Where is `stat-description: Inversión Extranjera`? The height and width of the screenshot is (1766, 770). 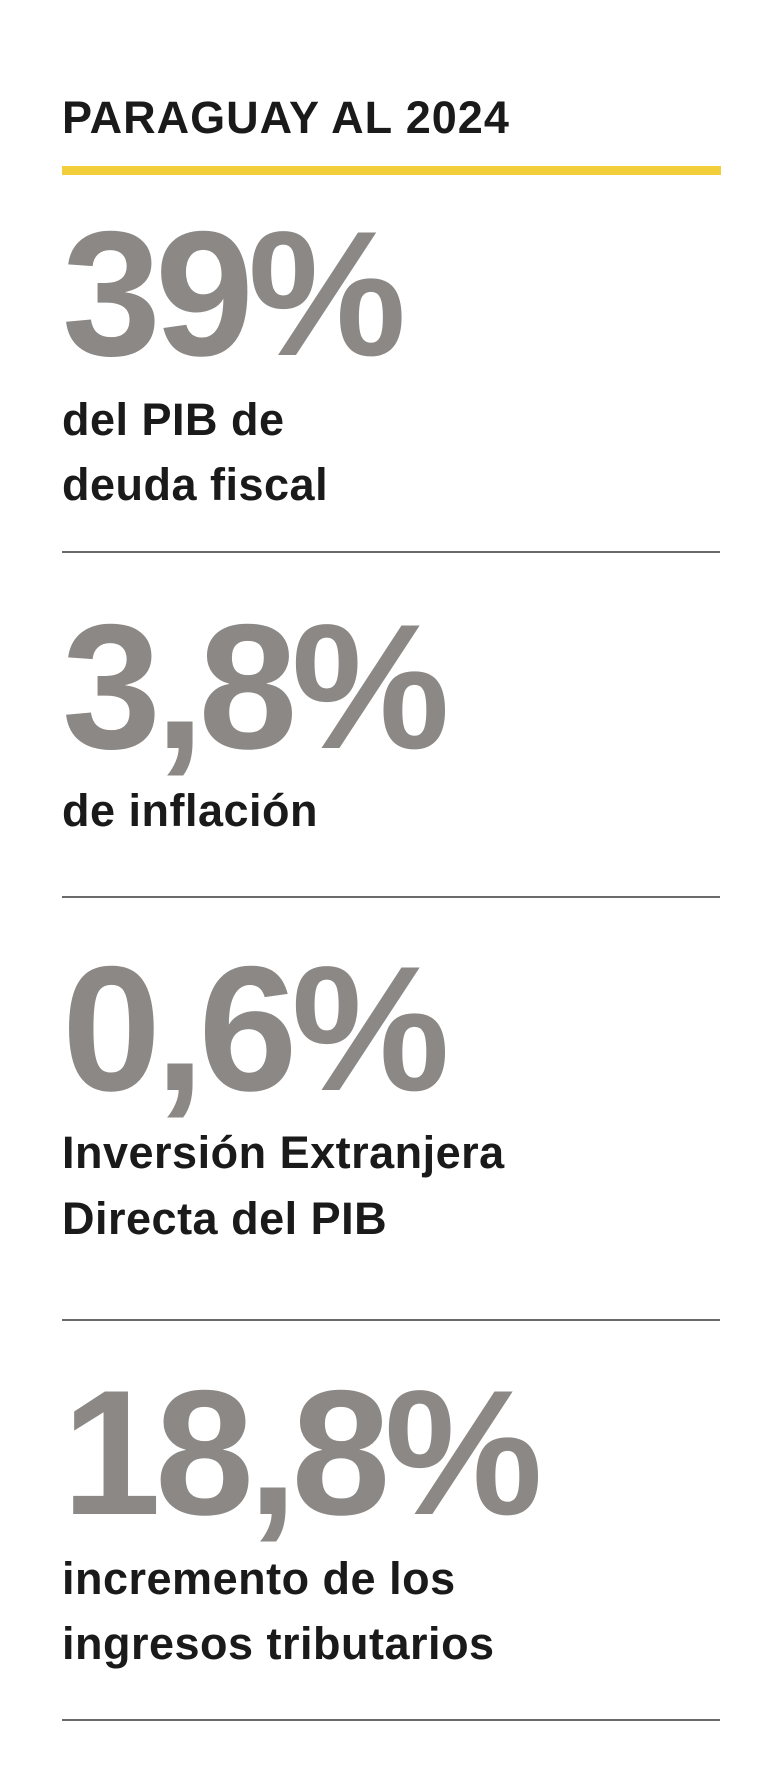
stat-description: Inversión Extranjera is located at coordinates (283, 1152).